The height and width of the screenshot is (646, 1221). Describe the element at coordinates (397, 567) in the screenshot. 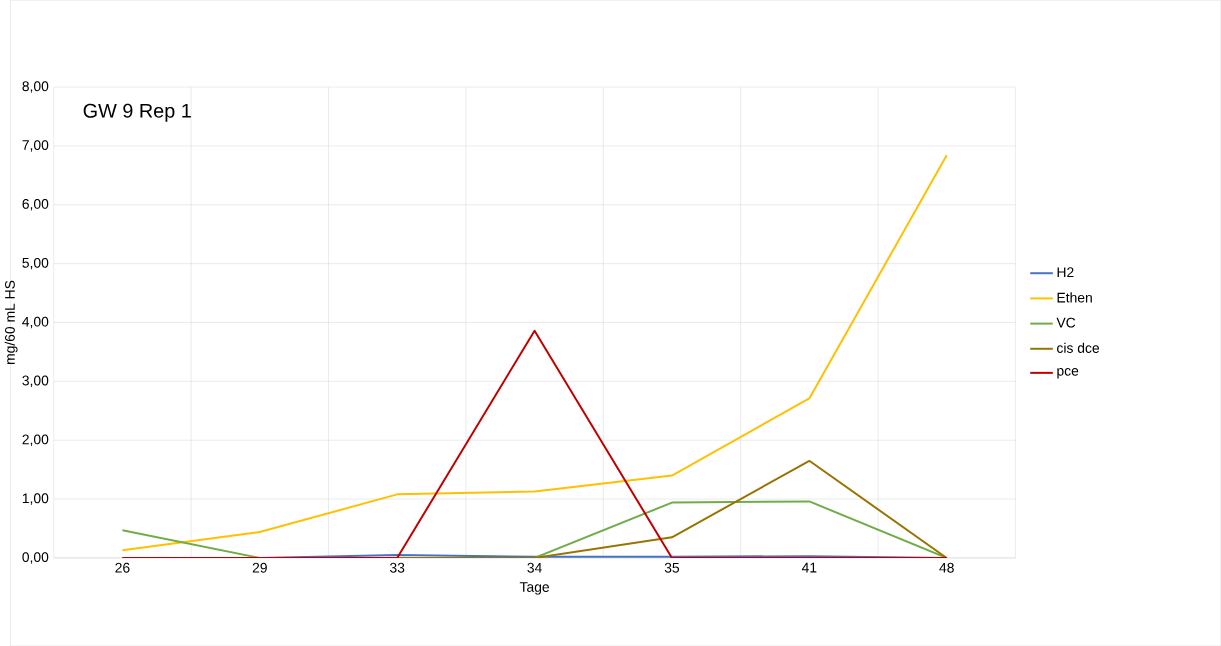

I see `x-tick-label: 33` at that location.